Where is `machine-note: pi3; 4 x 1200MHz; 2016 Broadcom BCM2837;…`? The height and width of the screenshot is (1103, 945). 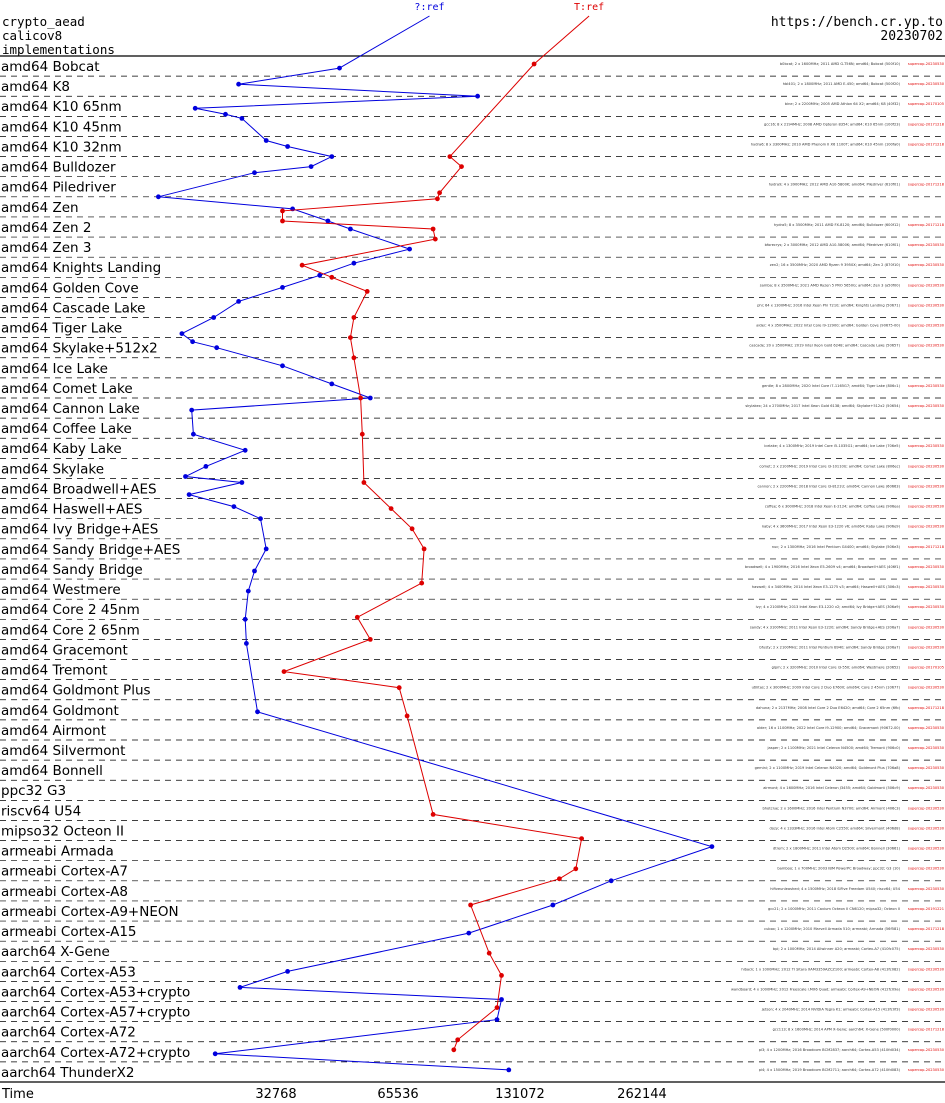
machine-note: pi3; 4 x 1200MHz; 2016 Broadcom BCM2837;… is located at coordinates (830, 1050).